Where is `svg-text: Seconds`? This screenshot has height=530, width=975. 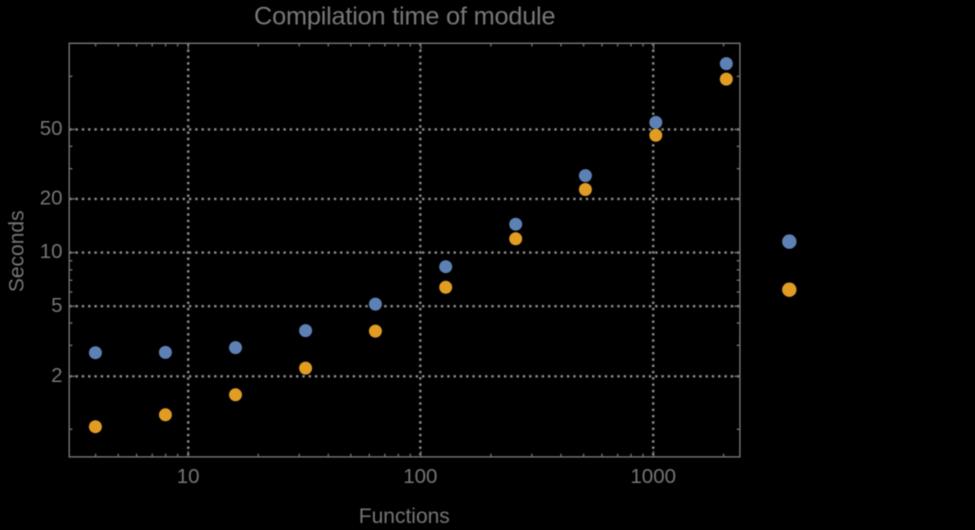
svg-text: Seconds is located at coordinates (17, 251).